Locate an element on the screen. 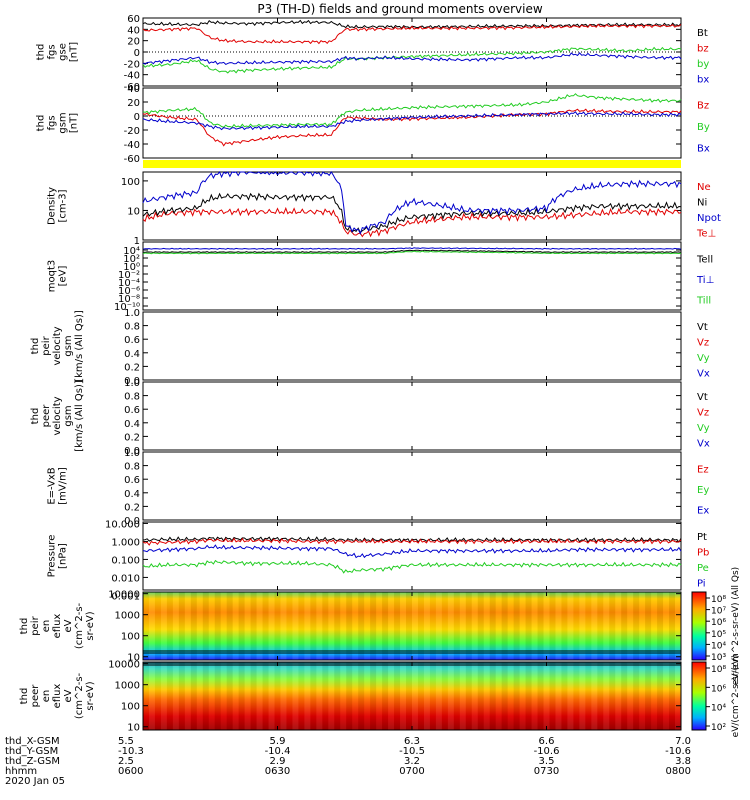  legend-by: by is located at coordinates (703, 64).